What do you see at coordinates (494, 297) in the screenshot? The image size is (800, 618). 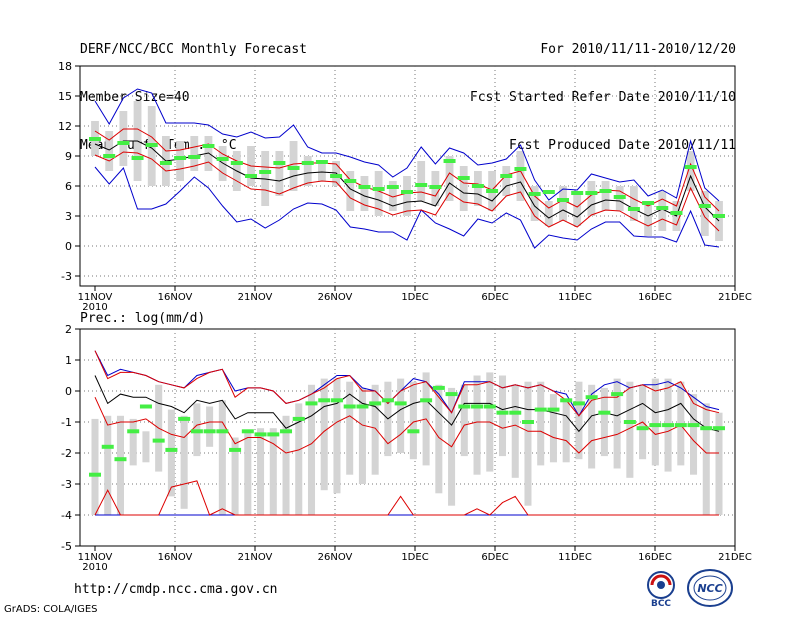 I see `temp-xtick-label: 6DEC` at bounding box center [494, 297].